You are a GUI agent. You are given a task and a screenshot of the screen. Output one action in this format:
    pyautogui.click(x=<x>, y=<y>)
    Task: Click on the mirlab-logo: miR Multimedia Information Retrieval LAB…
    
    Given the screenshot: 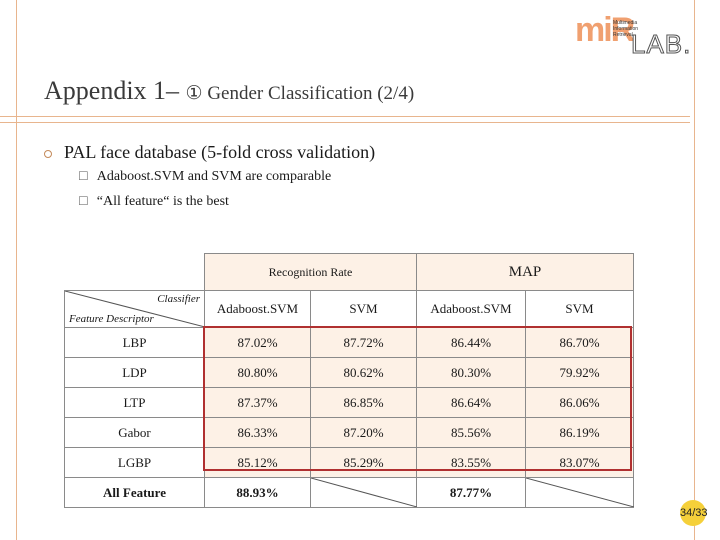 What is the action you would take?
    pyautogui.click(x=633, y=34)
    